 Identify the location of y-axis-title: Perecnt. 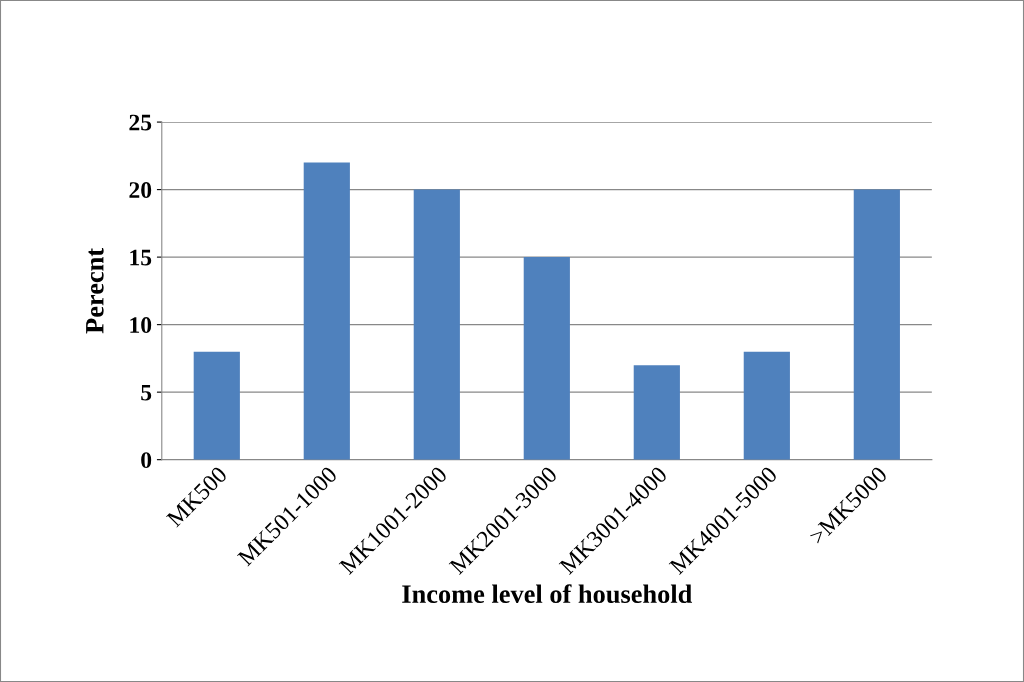
(95, 291).